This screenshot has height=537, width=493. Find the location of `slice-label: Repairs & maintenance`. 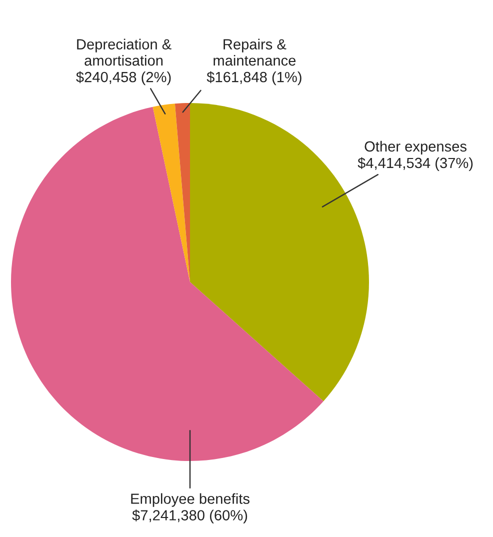

slice-label: Repairs & maintenance is located at coordinates (255, 52).